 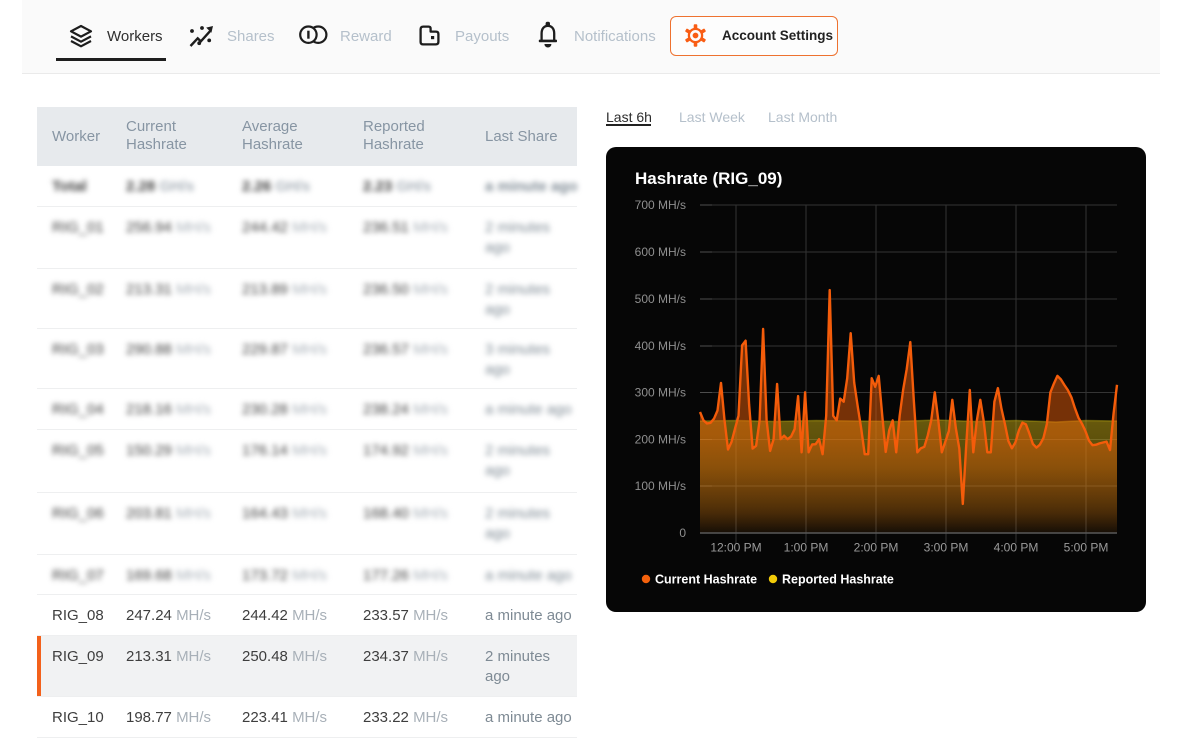 I want to click on svg-text: Reported Hashrate, so click(x=838, y=580).